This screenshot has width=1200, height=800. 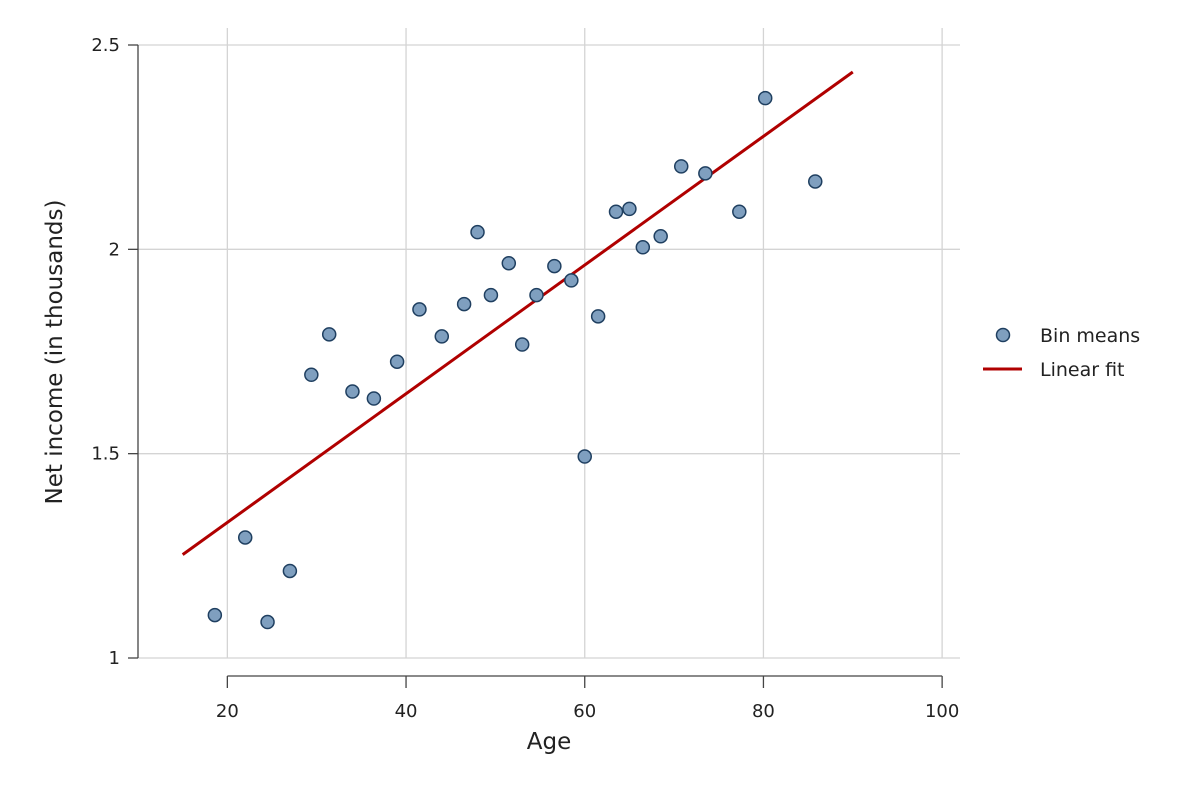 I want to click on x-tick-label: 60, so click(x=584, y=711).